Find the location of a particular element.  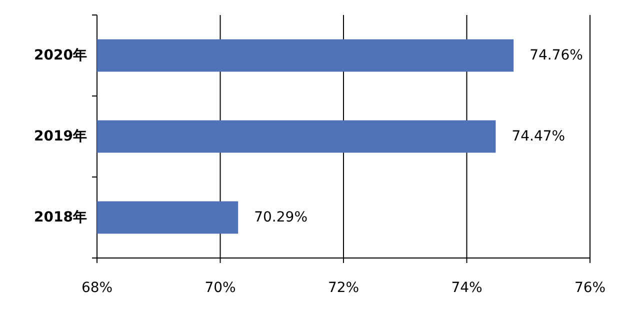

data-label: 74.47% is located at coordinates (539, 136).